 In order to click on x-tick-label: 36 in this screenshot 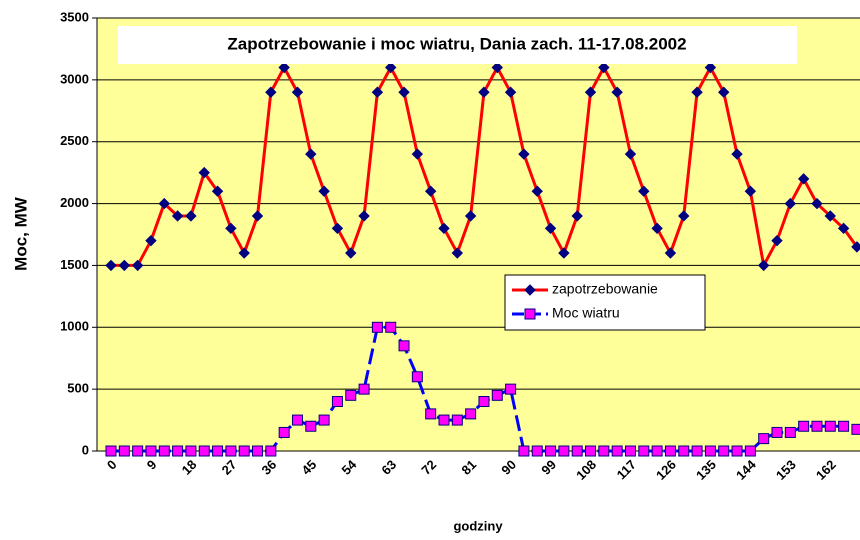, I will do `click(269, 467)`.